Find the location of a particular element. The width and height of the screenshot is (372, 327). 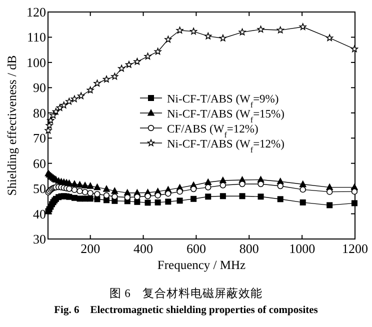

y-tick-label: 80 is located at coordinates (39, 112).